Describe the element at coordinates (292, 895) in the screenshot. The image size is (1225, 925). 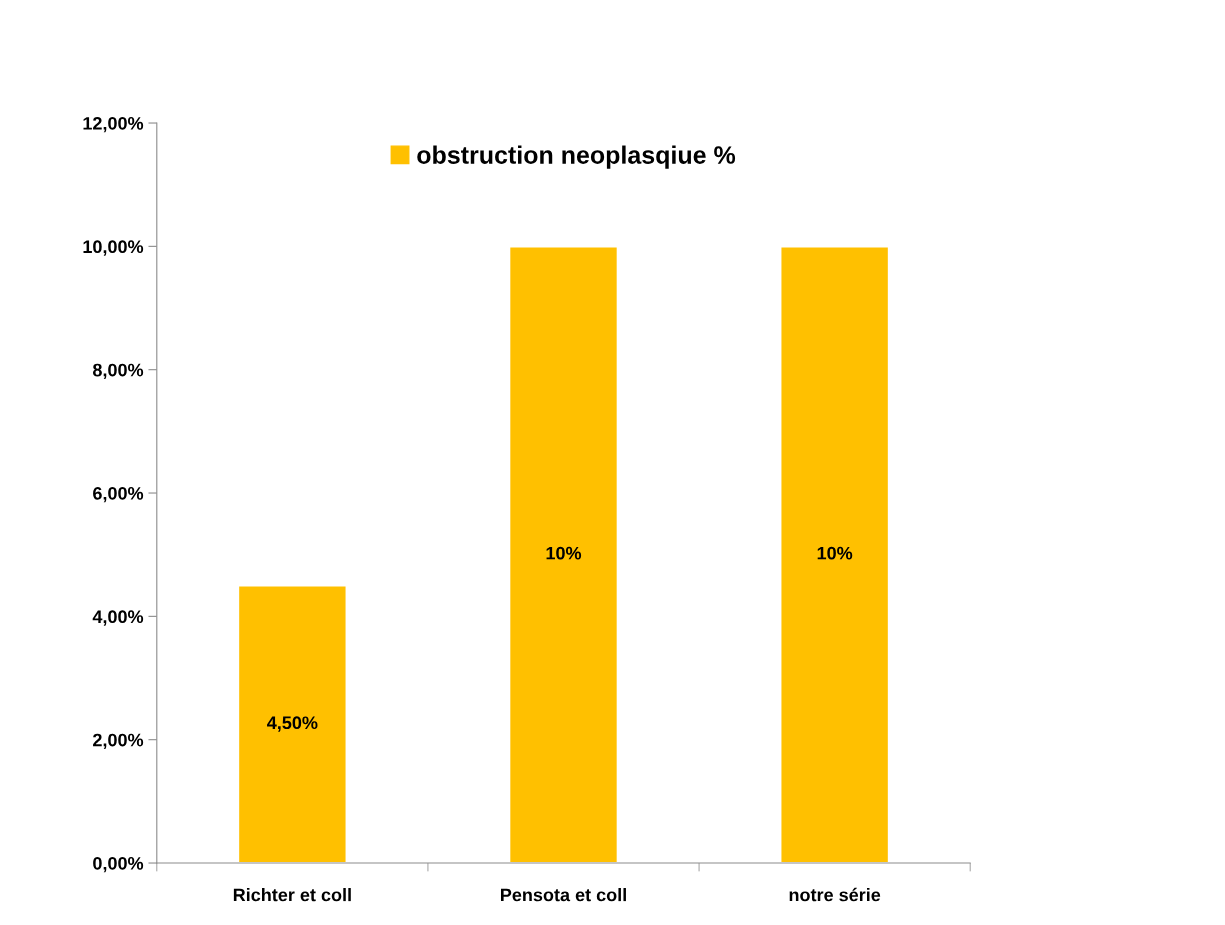
I see `x-tick-label: Richter et coll` at that location.